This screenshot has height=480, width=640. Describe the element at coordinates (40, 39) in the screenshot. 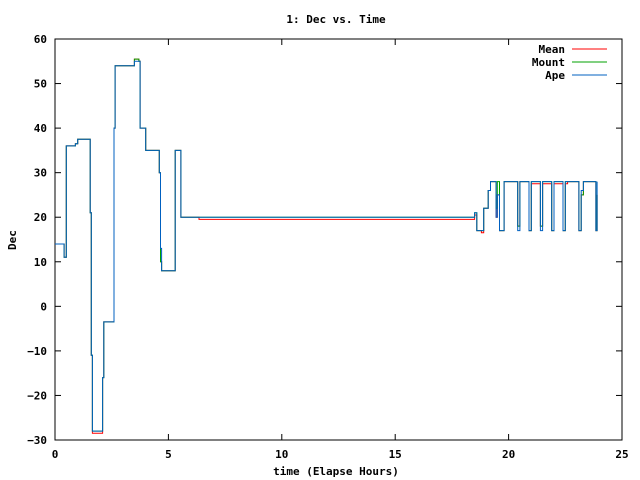

I see `y-tick-label: 60` at that location.